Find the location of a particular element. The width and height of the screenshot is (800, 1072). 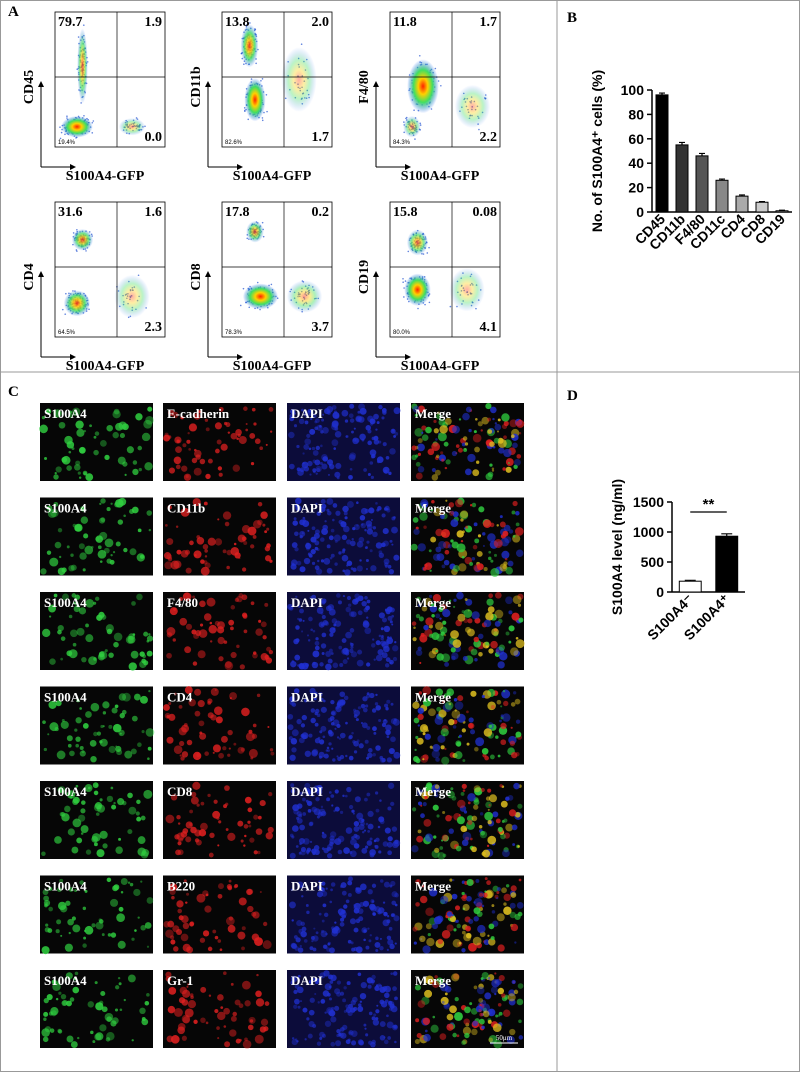

quadrant-value: 4.1 is located at coordinates (489, 327).